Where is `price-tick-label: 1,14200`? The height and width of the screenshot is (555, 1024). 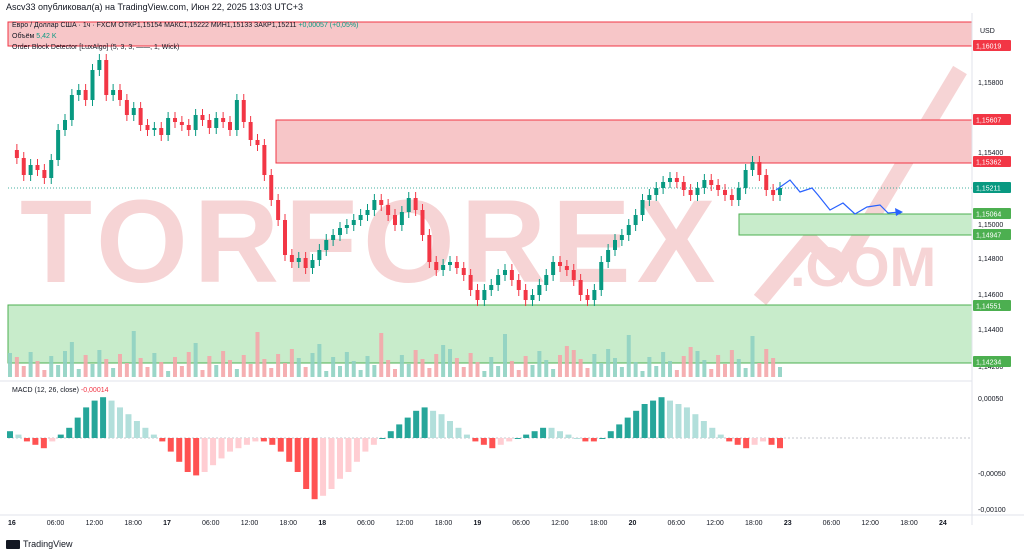 price-tick-label: 1,14200 is located at coordinates (990, 367).